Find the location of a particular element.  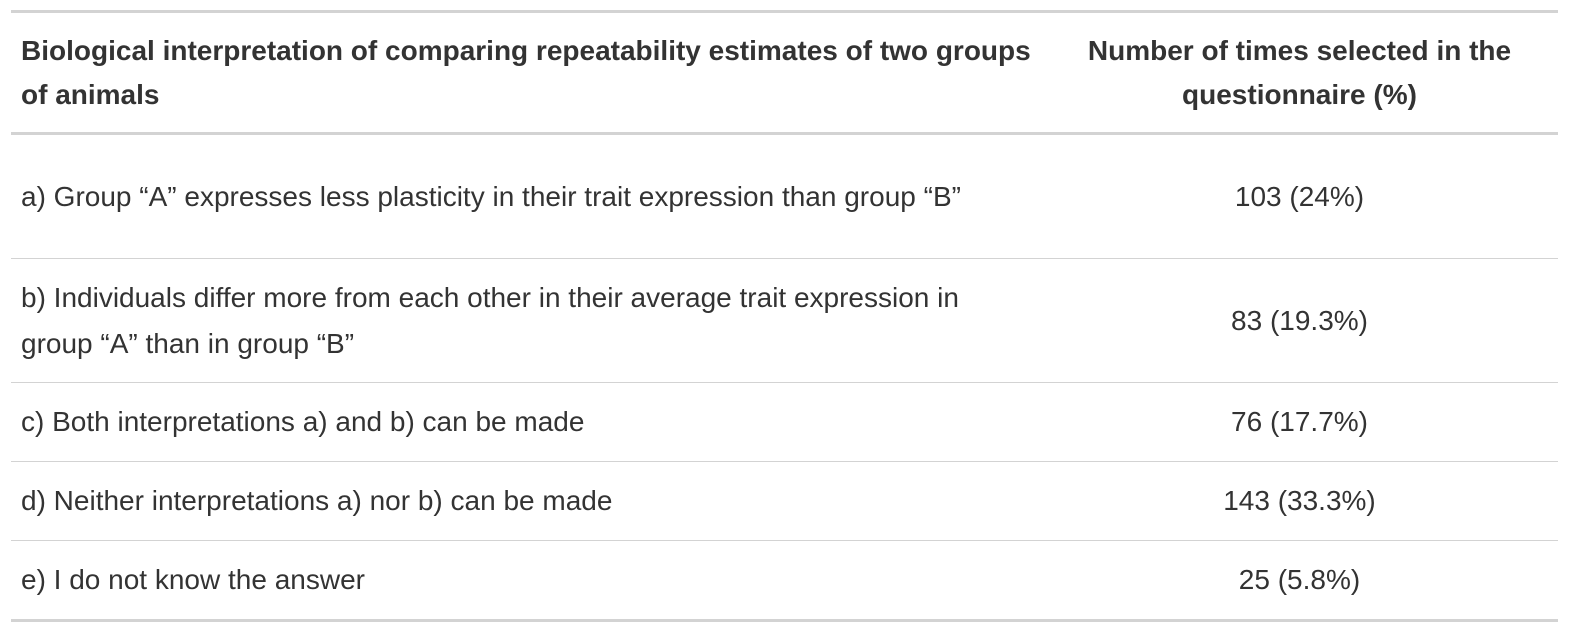

count-cell: 143 (33.3%) is located at coordinates (1299, 501).